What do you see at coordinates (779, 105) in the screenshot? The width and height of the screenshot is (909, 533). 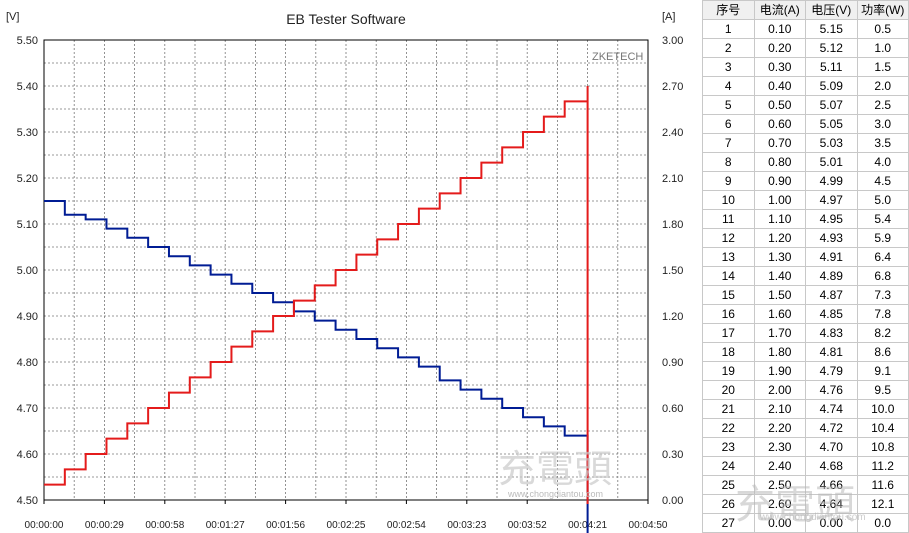 I see `table-cell: 0.50` at bounding box center [779, 105].